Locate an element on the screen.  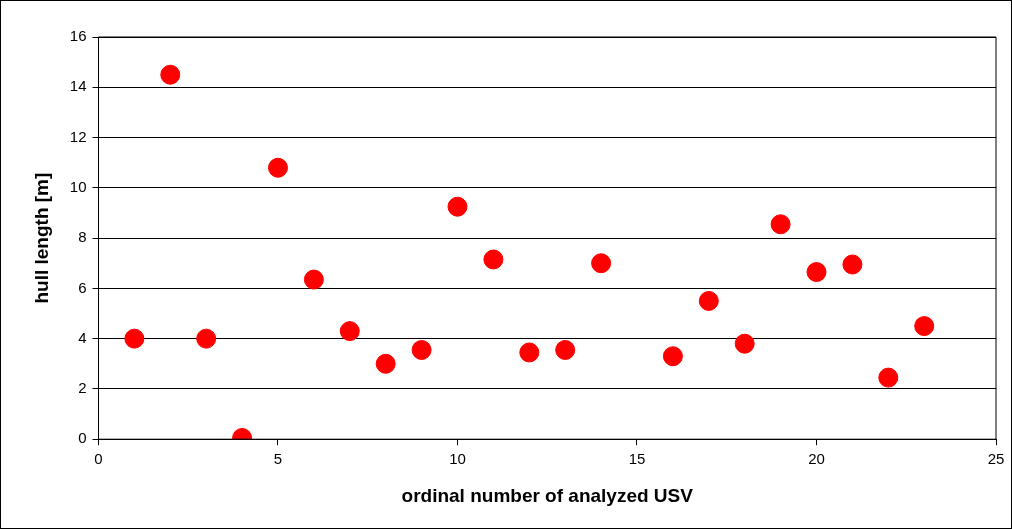
x-tick-label: 5 is located at coordinates (278, 459).